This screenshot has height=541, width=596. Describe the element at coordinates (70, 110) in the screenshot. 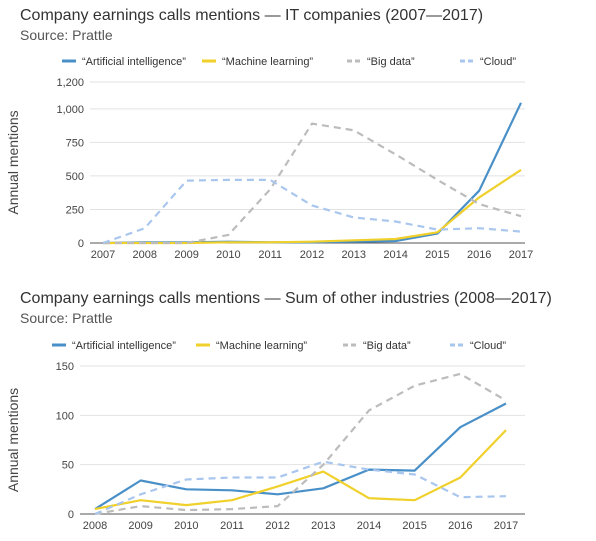

I see `y-tick-label: 1,000` at that location.